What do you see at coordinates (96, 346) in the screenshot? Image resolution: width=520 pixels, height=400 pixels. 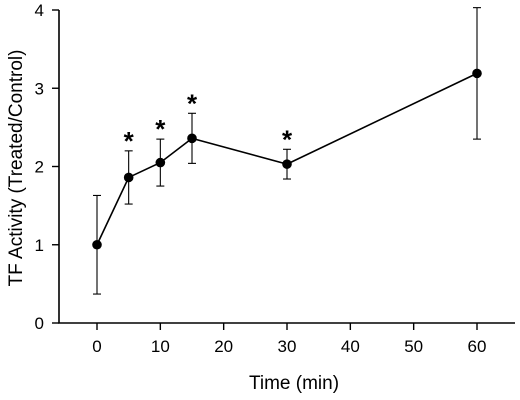 I see `x-tick-label: 0` at bounding box center [96, 346].